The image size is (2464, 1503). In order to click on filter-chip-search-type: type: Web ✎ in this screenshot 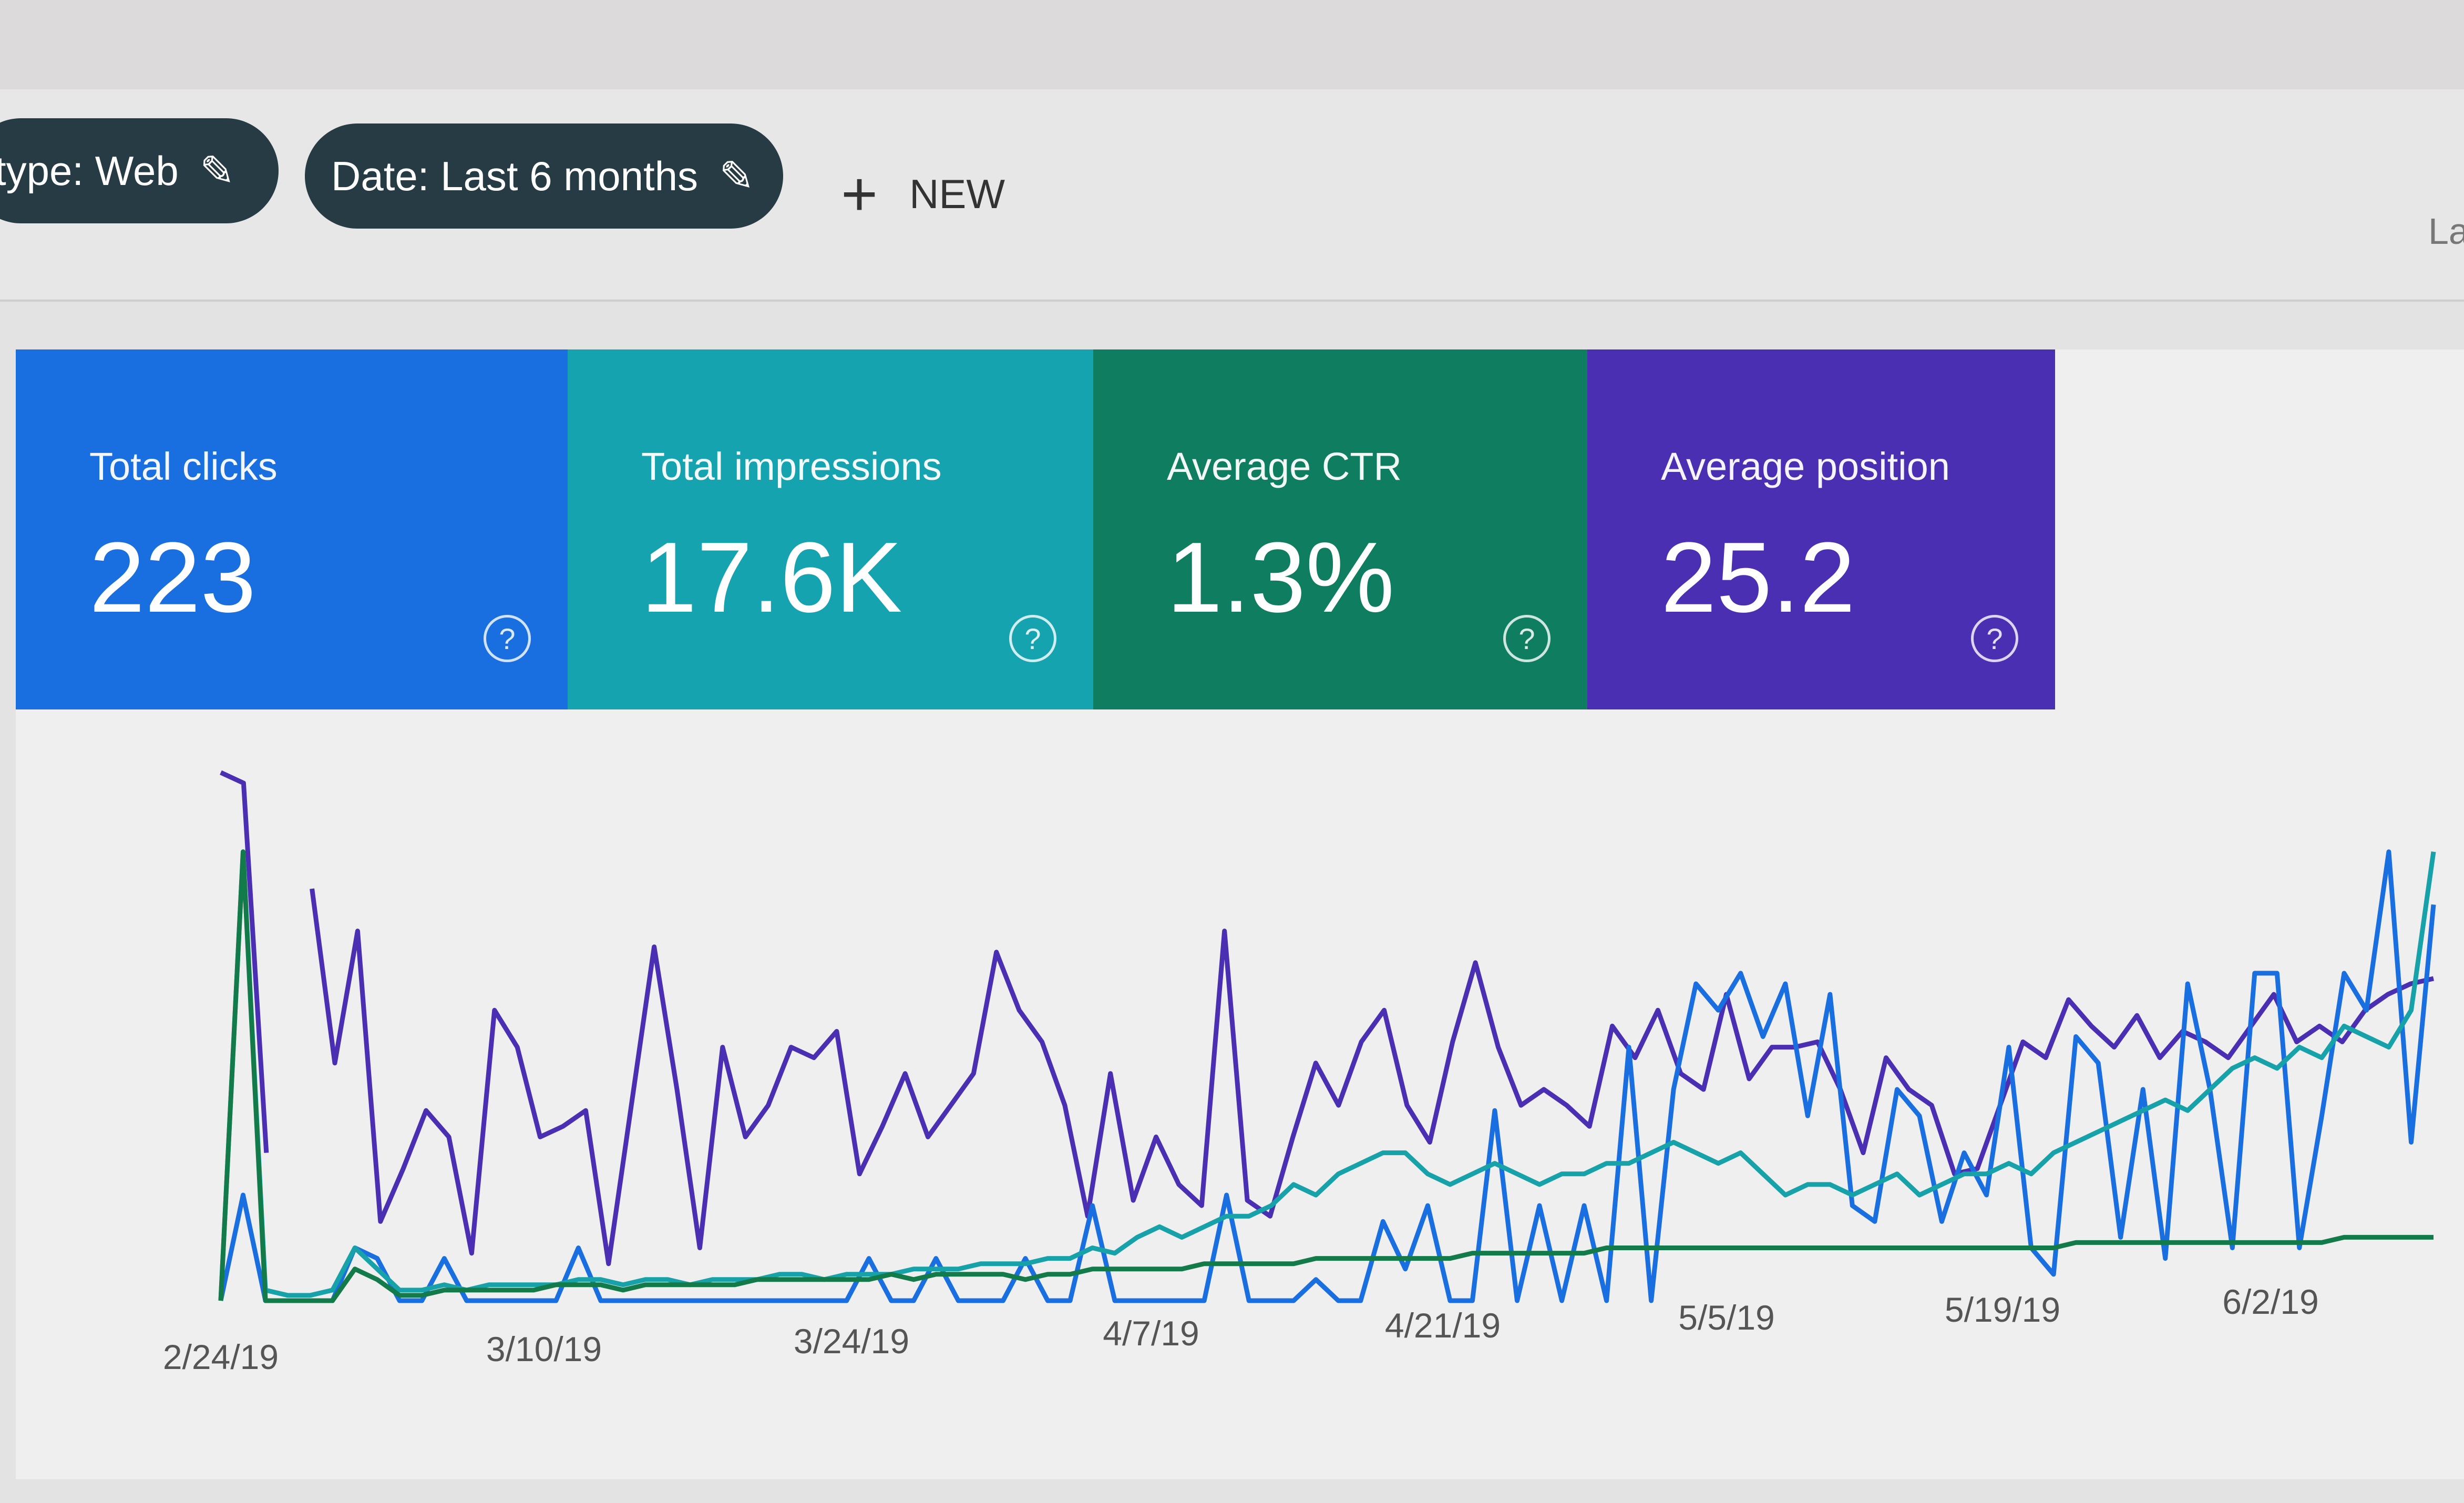, I will do `click(140, 171)`.